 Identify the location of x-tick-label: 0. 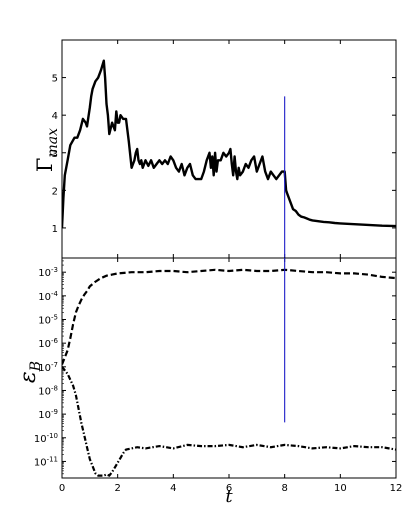
(62, 488).